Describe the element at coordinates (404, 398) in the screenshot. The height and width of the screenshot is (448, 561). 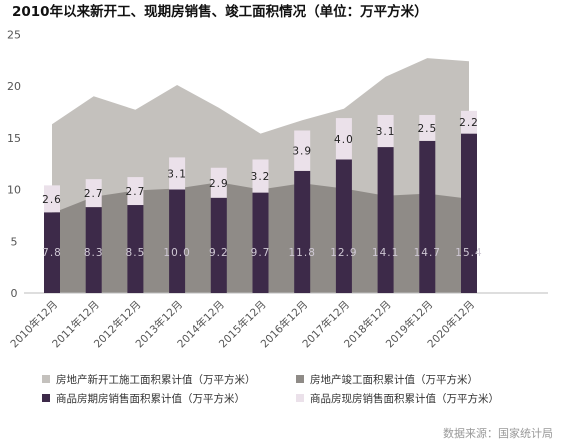
I see `legend-label: 商品房现房销售面积累计值（万平方米）` at that location.